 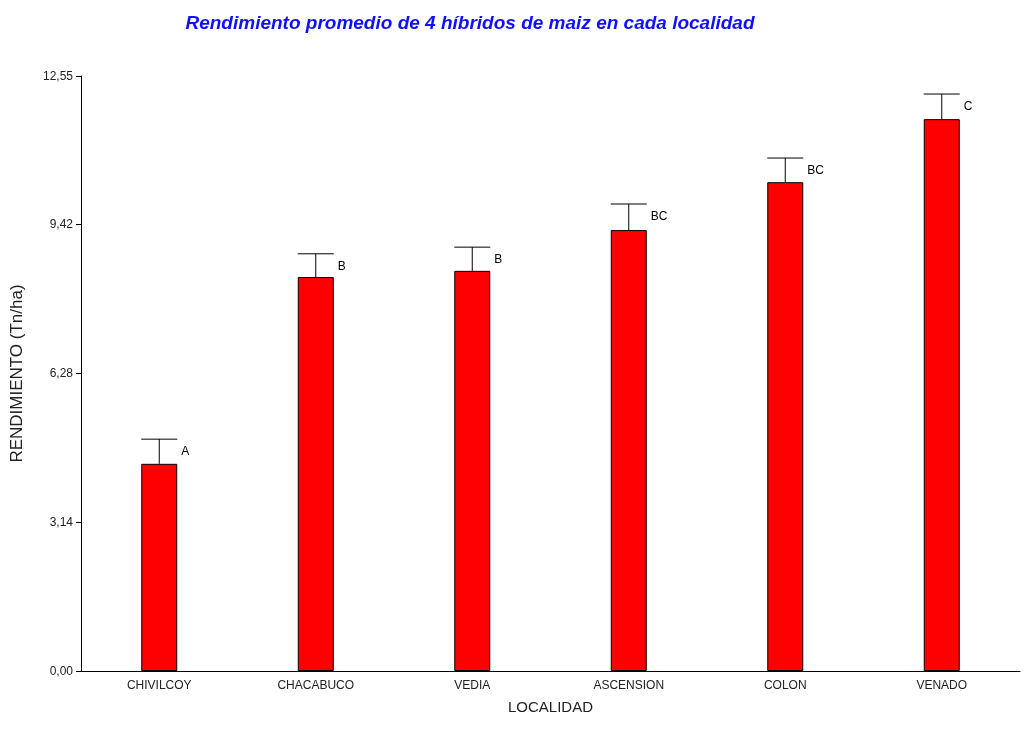 I want to click on y-tick-label: 0,00, so click(x=61, y=671).